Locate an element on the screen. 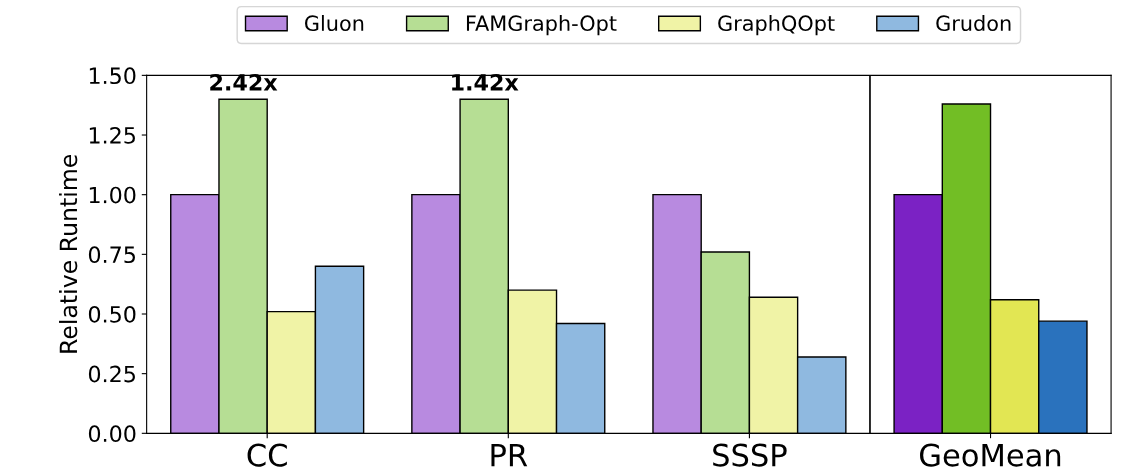 This screenshot has height=471, width=1128. y-tick-label: 0.50 is located at coordinates (112, 314).